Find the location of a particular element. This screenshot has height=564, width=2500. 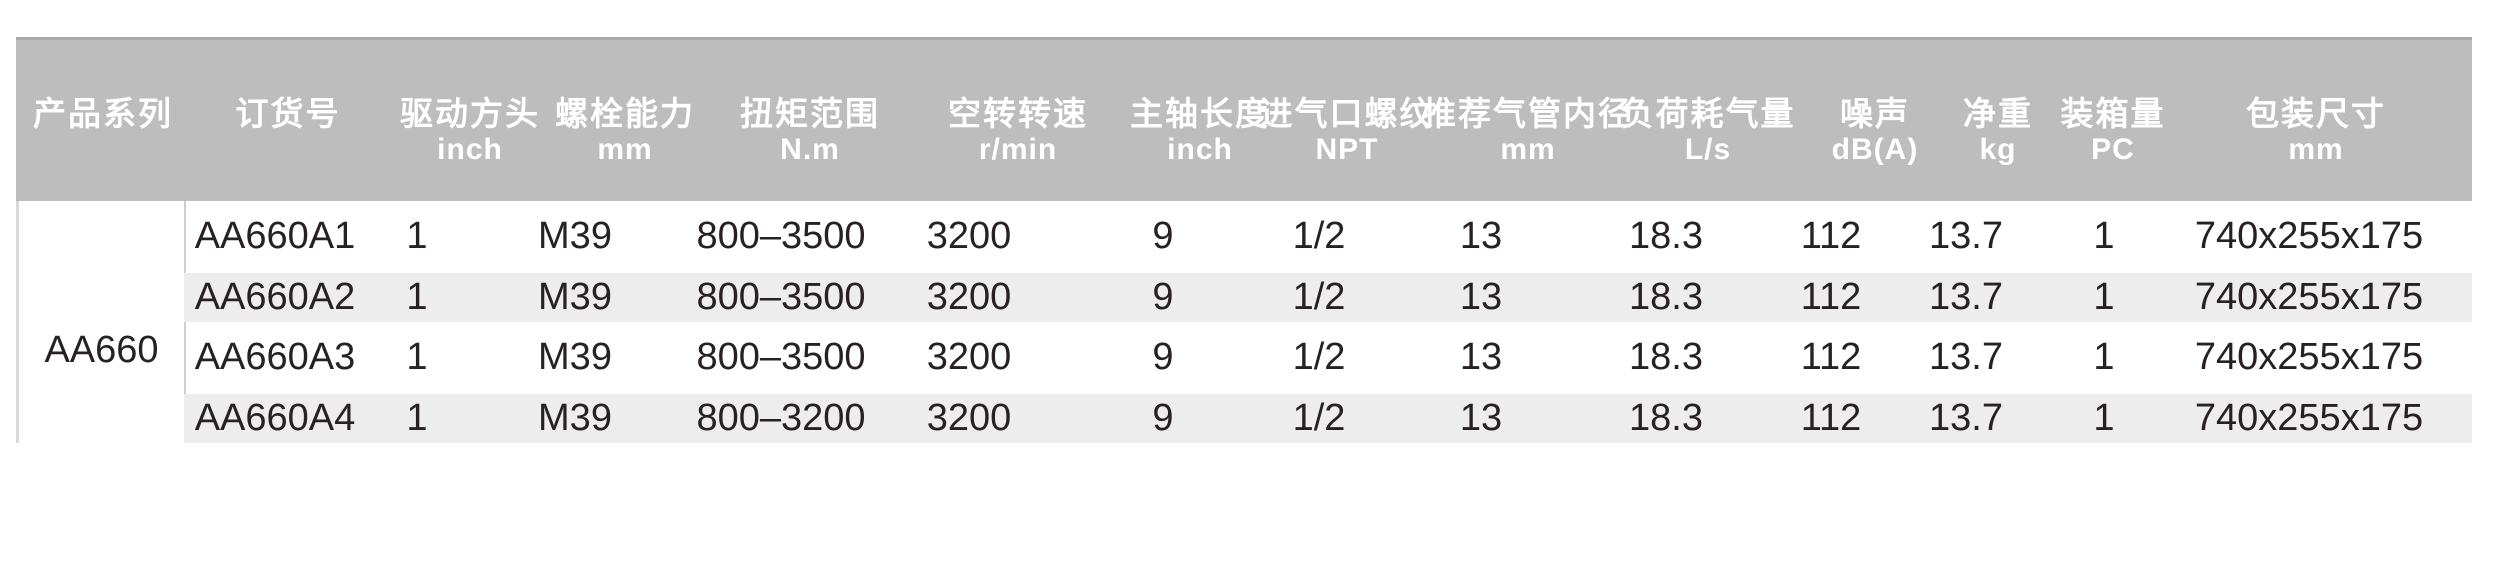

table-cell-order: AA660A2 is located at coordinates (275, 296).